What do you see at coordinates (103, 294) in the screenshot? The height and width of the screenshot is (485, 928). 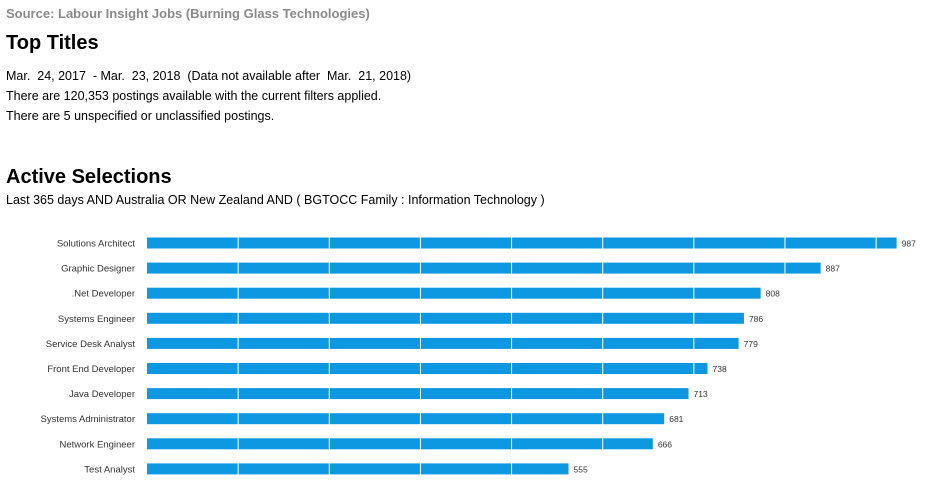 I see `category-label: .Net Developer` at bounding box center [103, 294].